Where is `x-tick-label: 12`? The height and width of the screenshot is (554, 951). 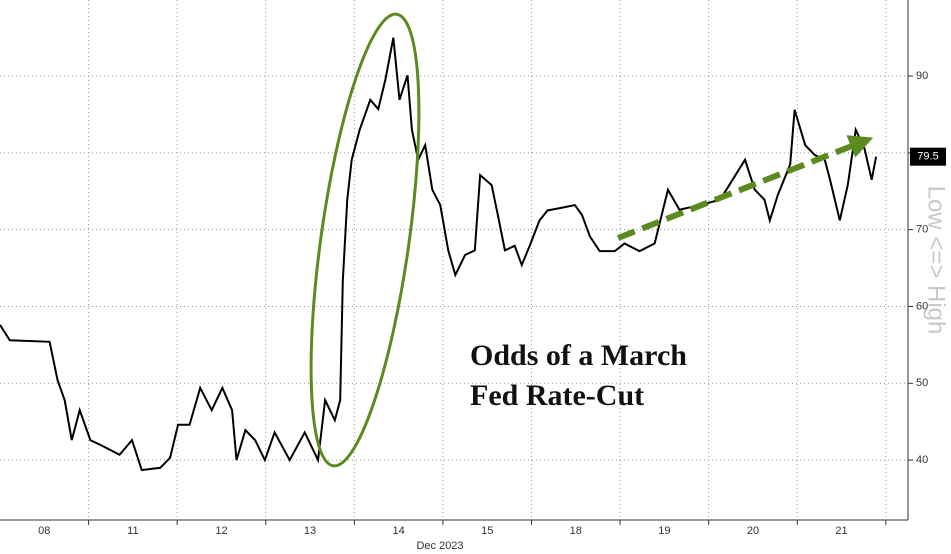 x-tick-label: 12 is located at coordinates (221, 531).